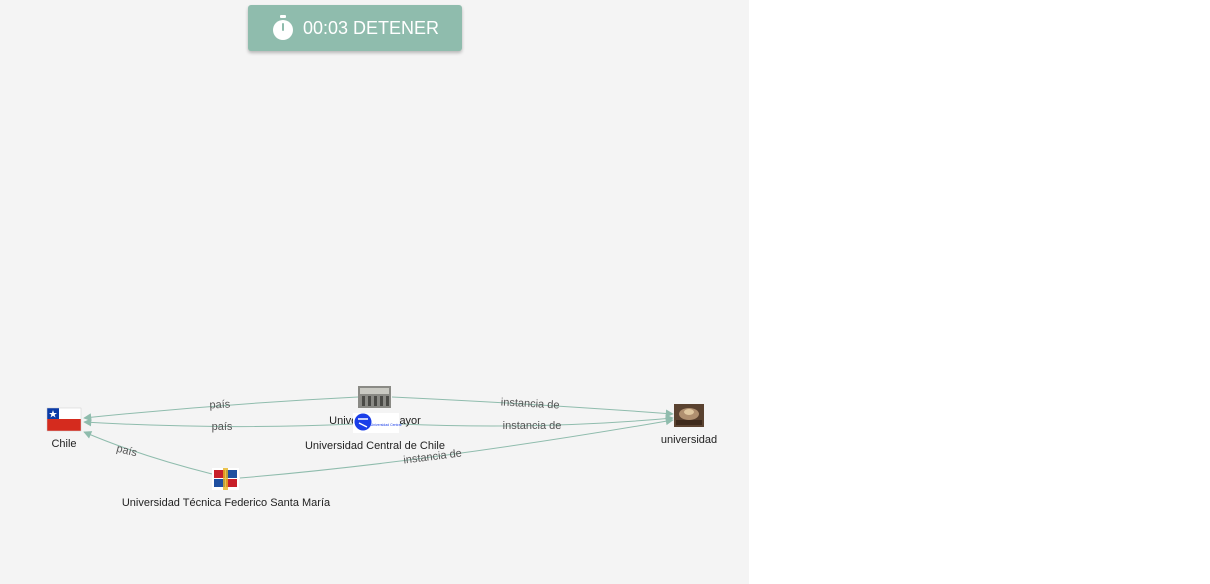 This screenshot has width=1210, height=584. Describe the element at coordinates (283, 28) in the screenshot. I see `stopwatch-icon` at that location.